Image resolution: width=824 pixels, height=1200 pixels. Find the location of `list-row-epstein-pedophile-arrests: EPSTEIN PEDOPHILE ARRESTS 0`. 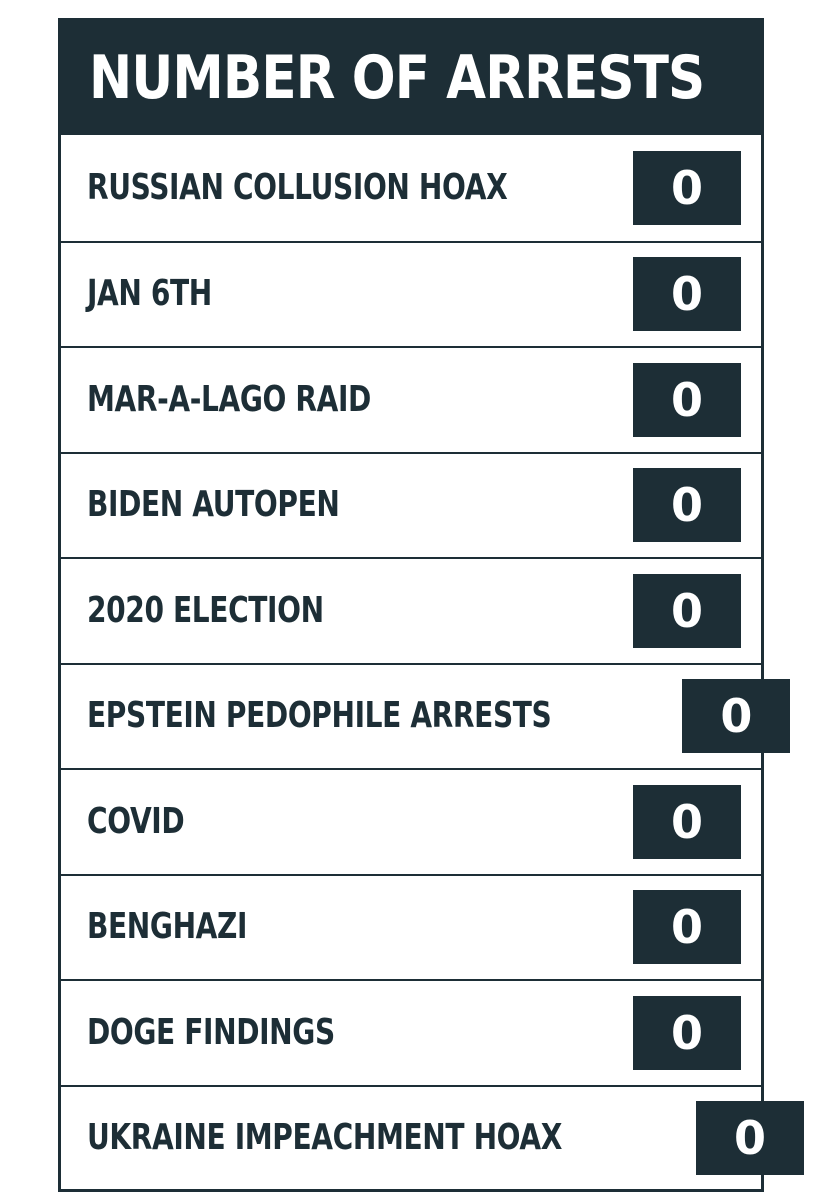

list-row-epstein-pedophile-arrests: EPSTEIN PEDOPHILE ARRESTS 0 is located at coordinates (426, 715).